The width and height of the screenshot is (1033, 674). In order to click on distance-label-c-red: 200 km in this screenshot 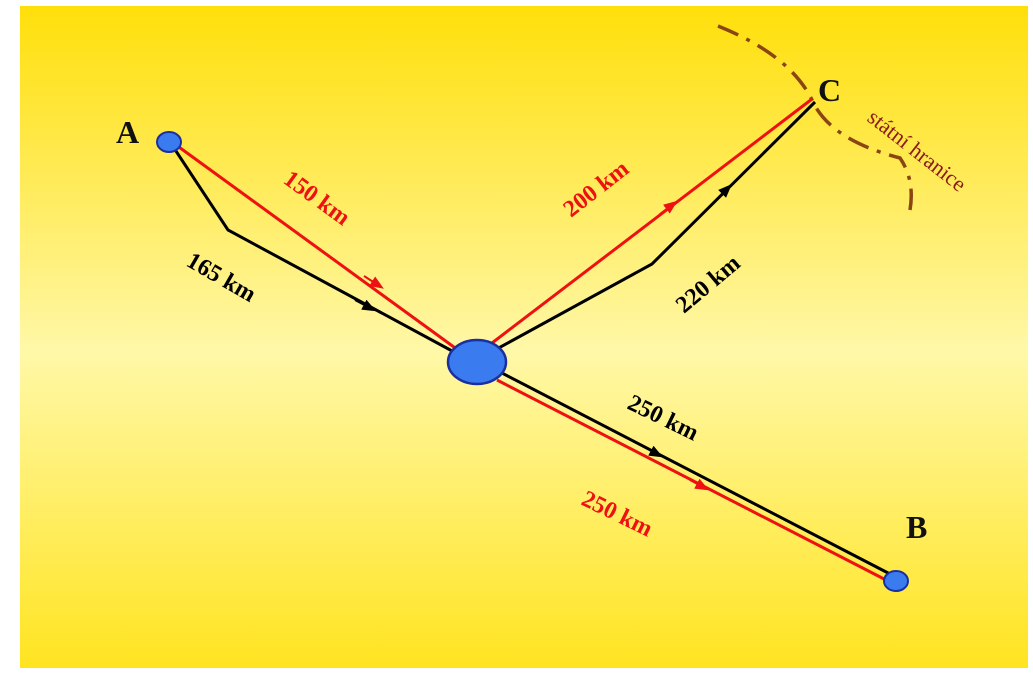, I will do `click(596, 189)`.